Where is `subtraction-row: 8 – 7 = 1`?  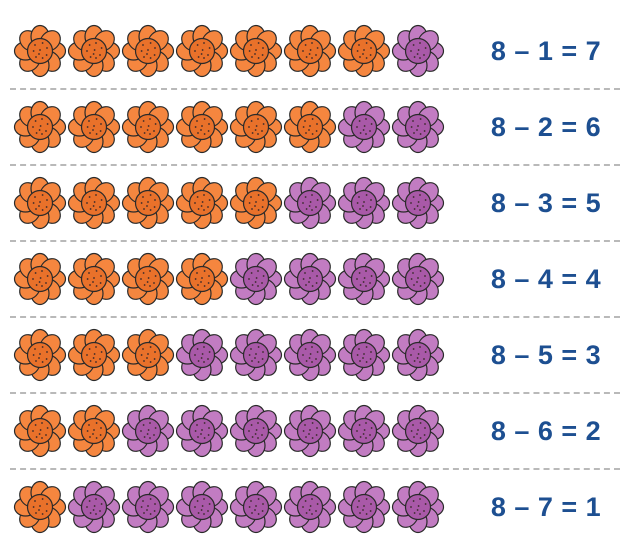
subtraction-row: 8 – 7 = 1 is located at coordinates (315, 507).